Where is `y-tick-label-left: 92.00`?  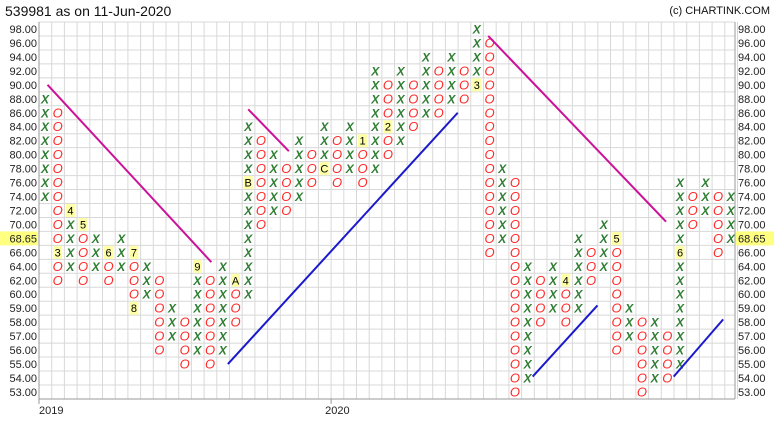
y-tick-label-left: 92.00 is located at coordinates (23, 72).